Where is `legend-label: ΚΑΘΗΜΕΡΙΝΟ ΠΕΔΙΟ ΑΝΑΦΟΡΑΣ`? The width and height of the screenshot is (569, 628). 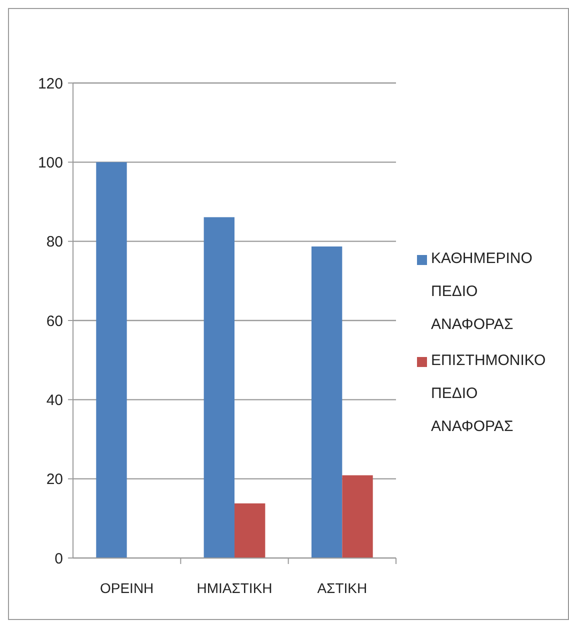 legend-label: ΚΑΘΗΜΕΡΙΝΟ ΠΕΔΙΟ ΑΝΑΦΟΡΑΣ is located at coordinates (481, 291).